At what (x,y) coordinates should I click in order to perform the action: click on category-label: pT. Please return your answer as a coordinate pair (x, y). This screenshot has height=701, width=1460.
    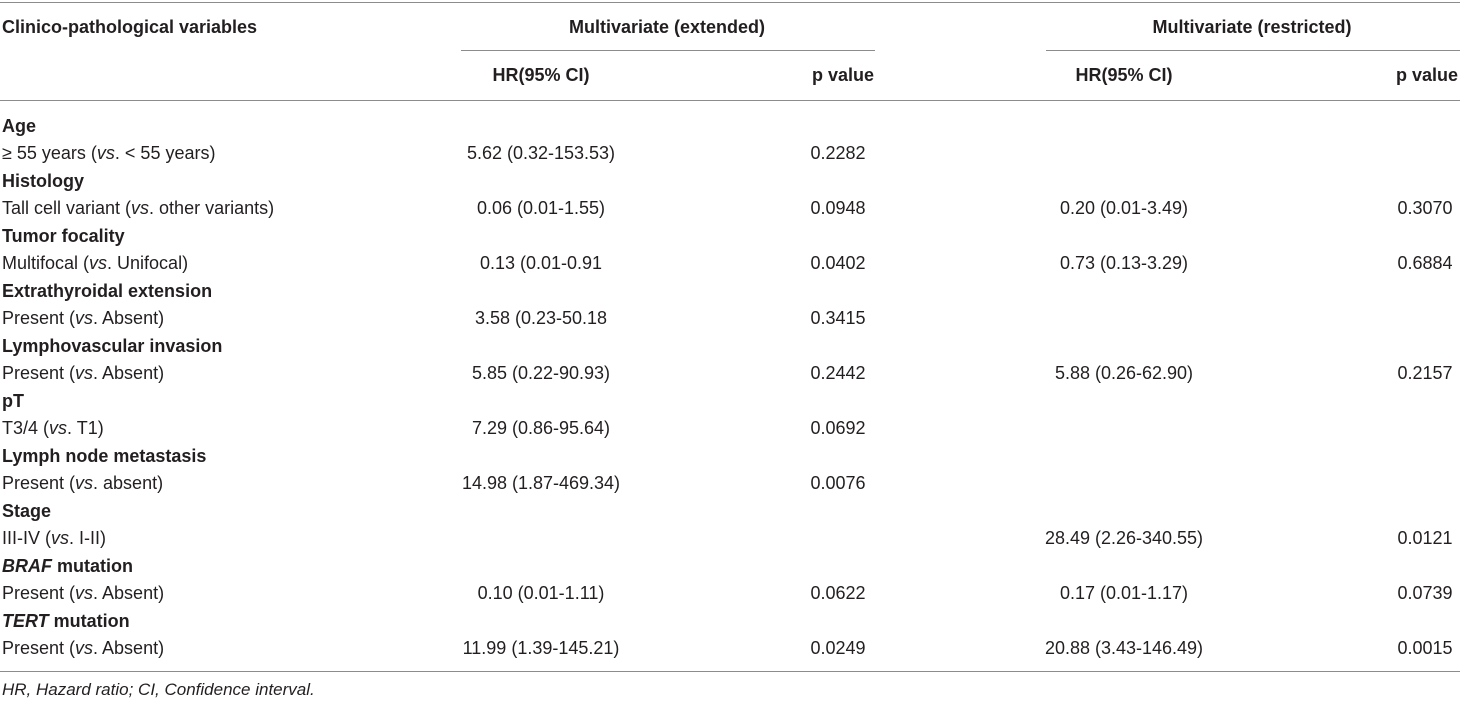
    Looking at the image, I should click on (13, 401).